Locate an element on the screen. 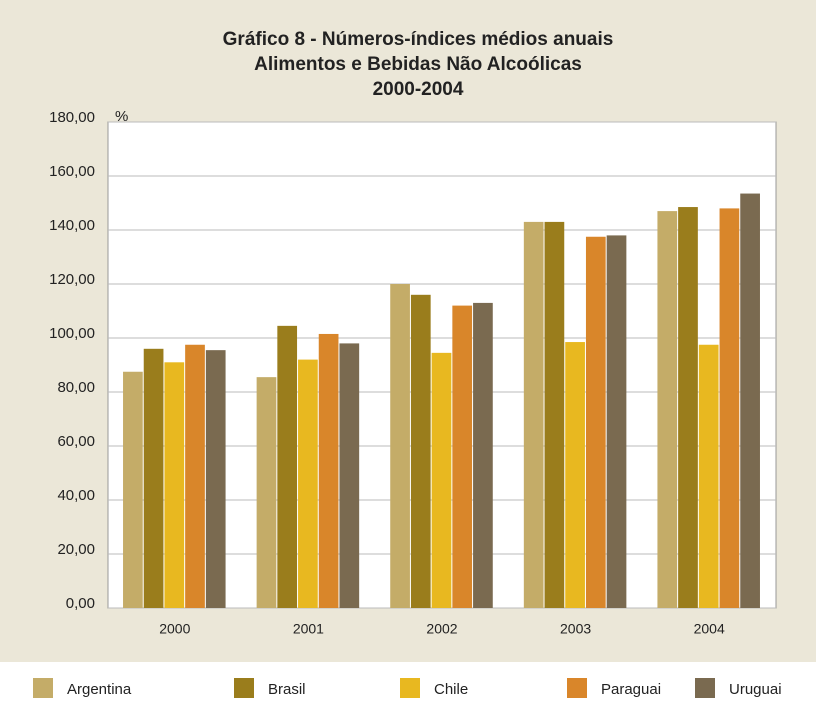 This screenshot has width=816, height=724. y-tick-label: 0,00 is located at coordinates (80, 603).